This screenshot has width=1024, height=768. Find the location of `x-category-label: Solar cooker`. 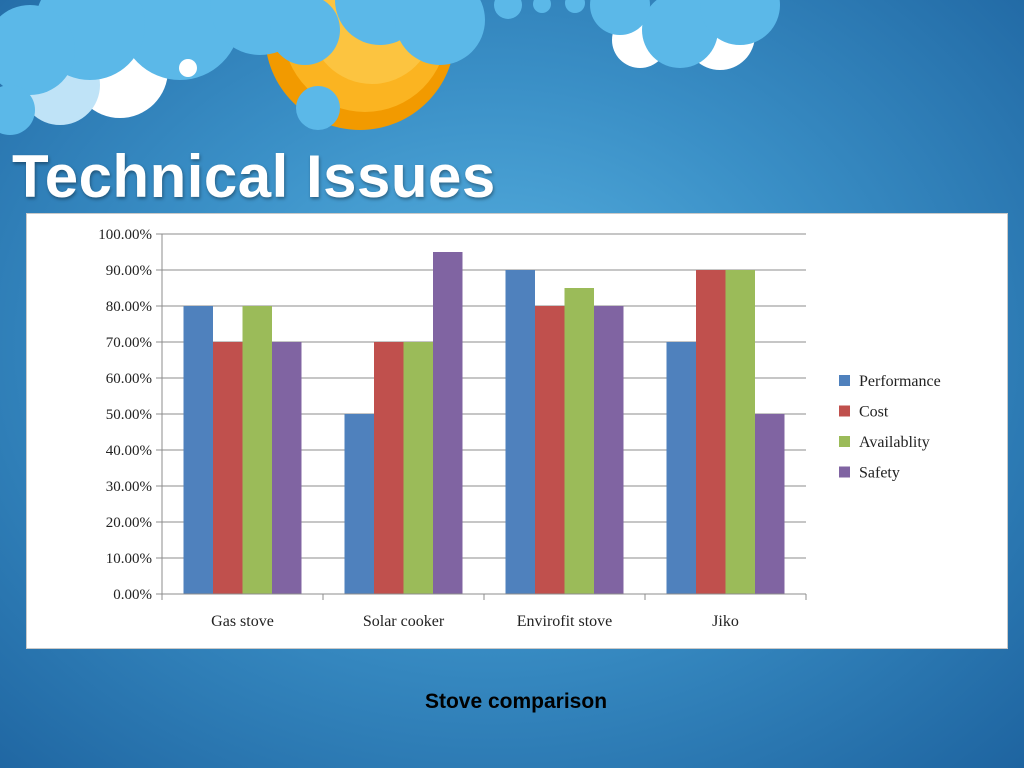

x-category-label: Solar cooker is located at coordinates (404, 621).